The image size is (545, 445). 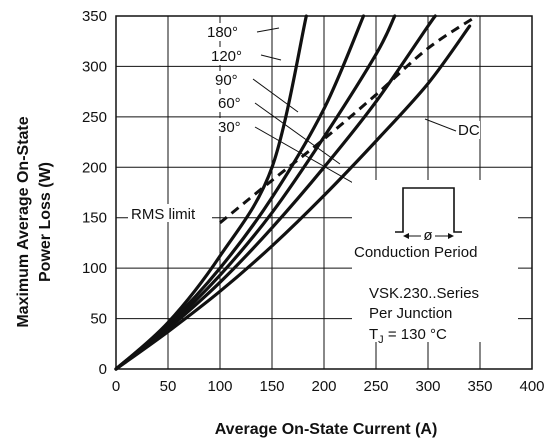 I want to click on inset-box, so click(x=435, y=261).